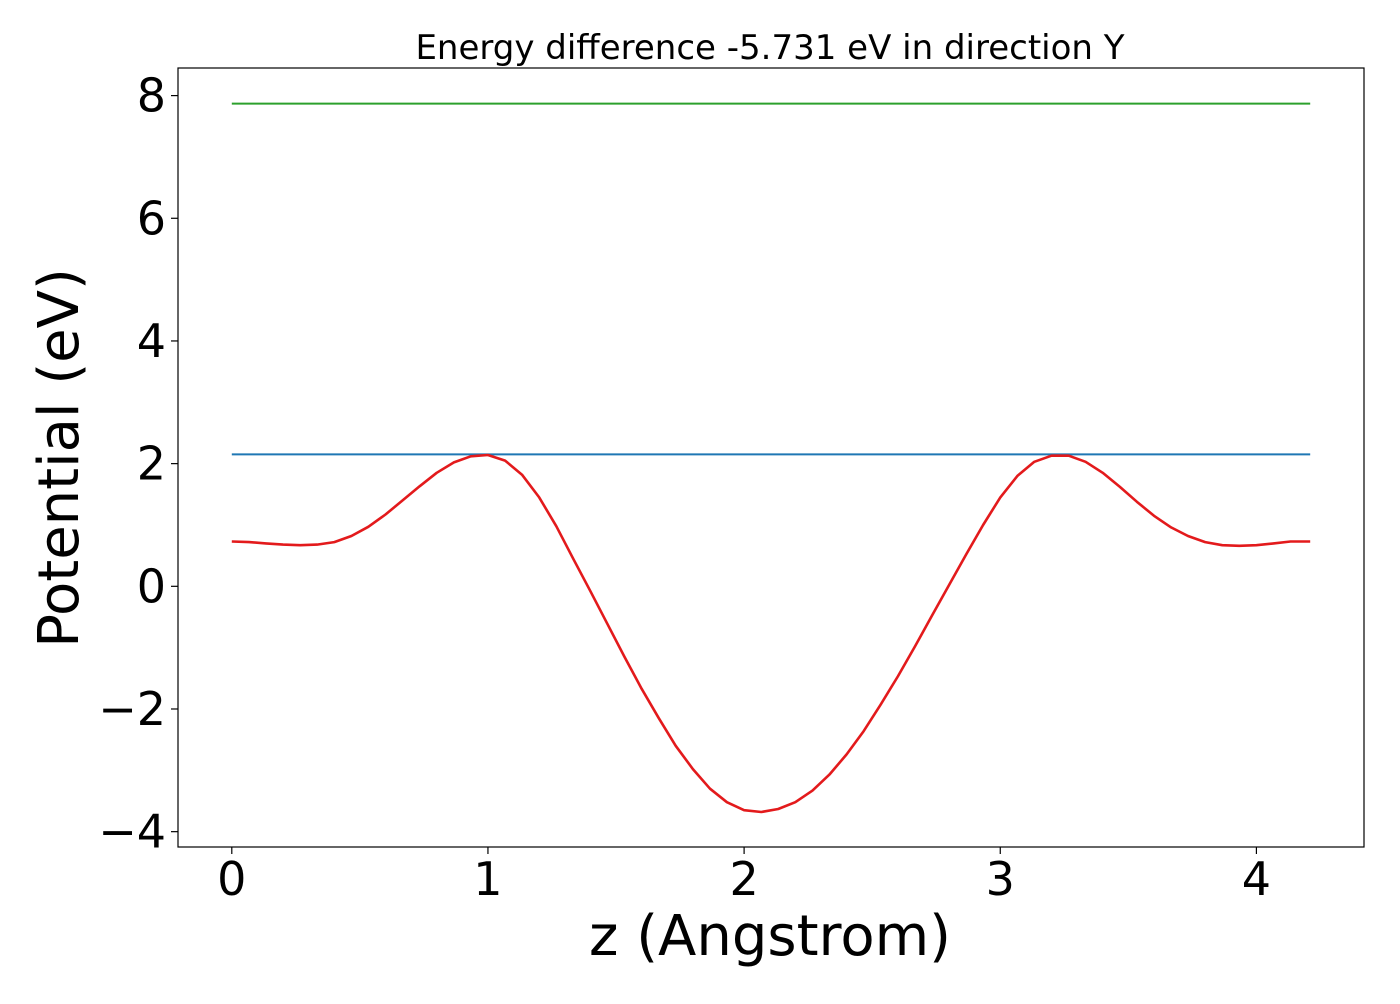 The height and width of the screenshot is (1004, 1400). Describe the element at coordinates (1000, 879) in the screenshot. I see `x-tick-label: 3` at that location.